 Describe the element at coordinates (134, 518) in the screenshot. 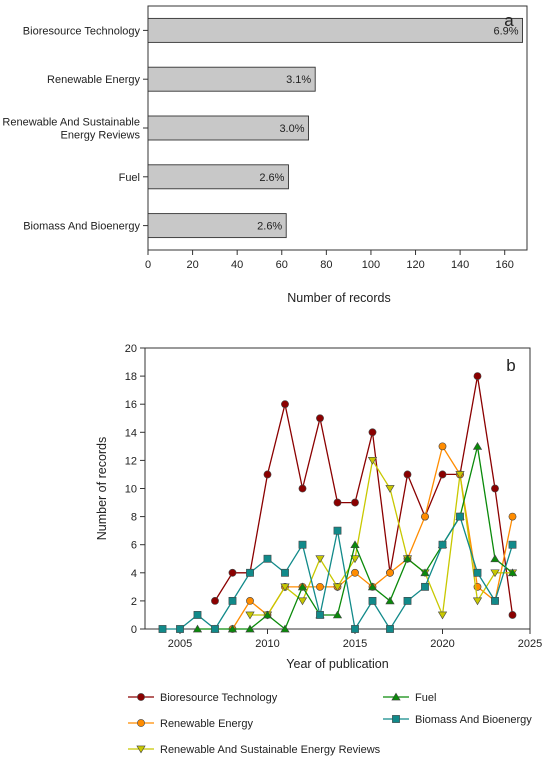

I see `y-tick-label: 8` at that location.